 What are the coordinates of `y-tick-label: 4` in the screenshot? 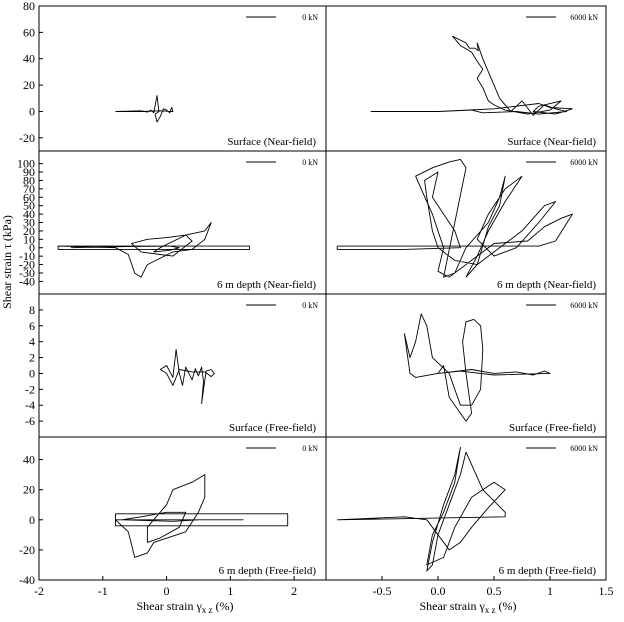 It's located at (32, 342).